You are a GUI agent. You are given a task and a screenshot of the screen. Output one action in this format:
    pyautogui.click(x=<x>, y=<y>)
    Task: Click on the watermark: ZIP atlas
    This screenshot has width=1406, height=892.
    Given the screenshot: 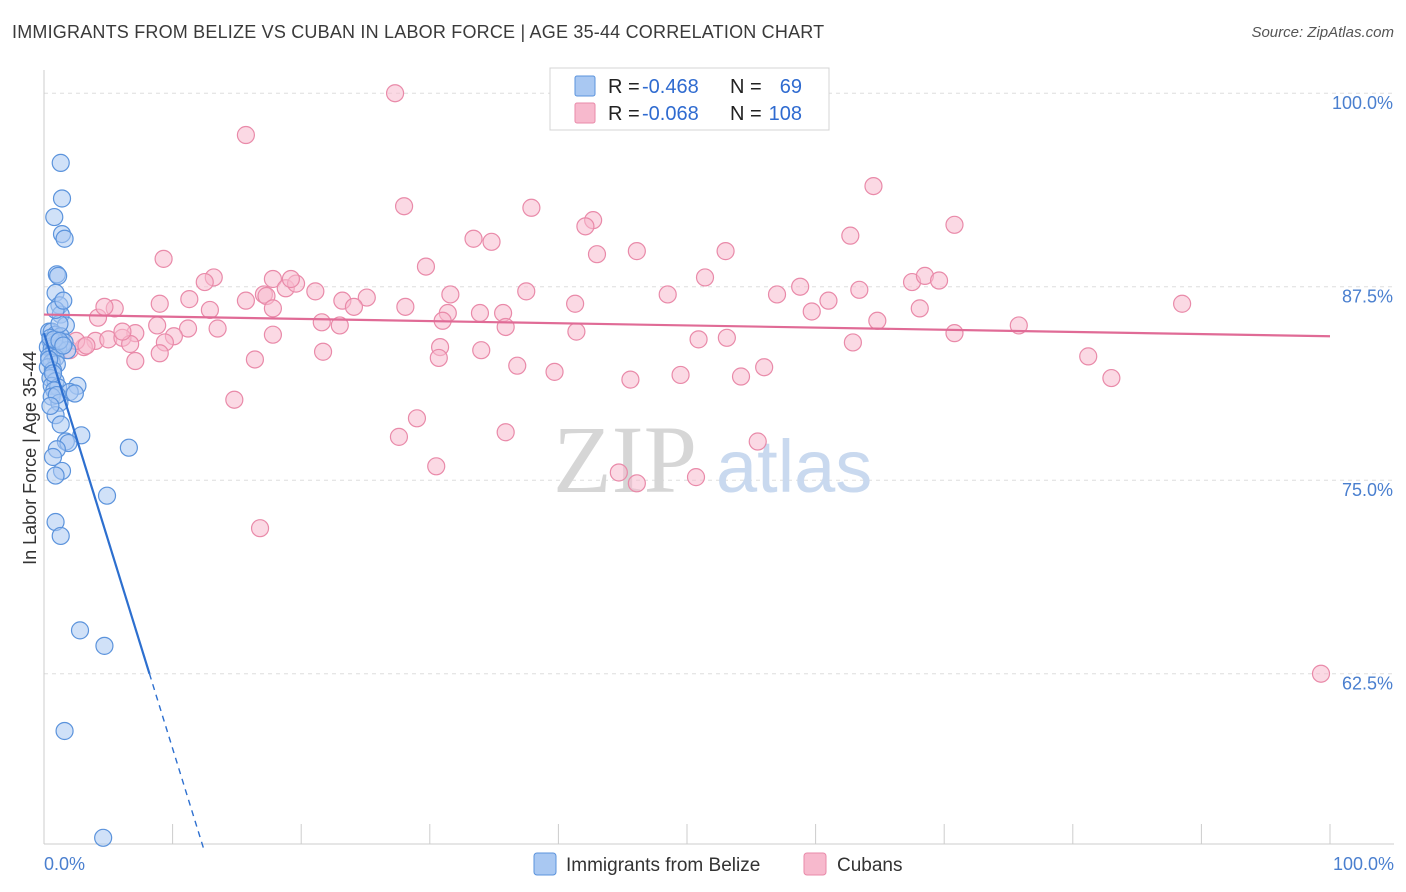 What is the action you would take?
    pyautogui.click(x=712, y=459)
    